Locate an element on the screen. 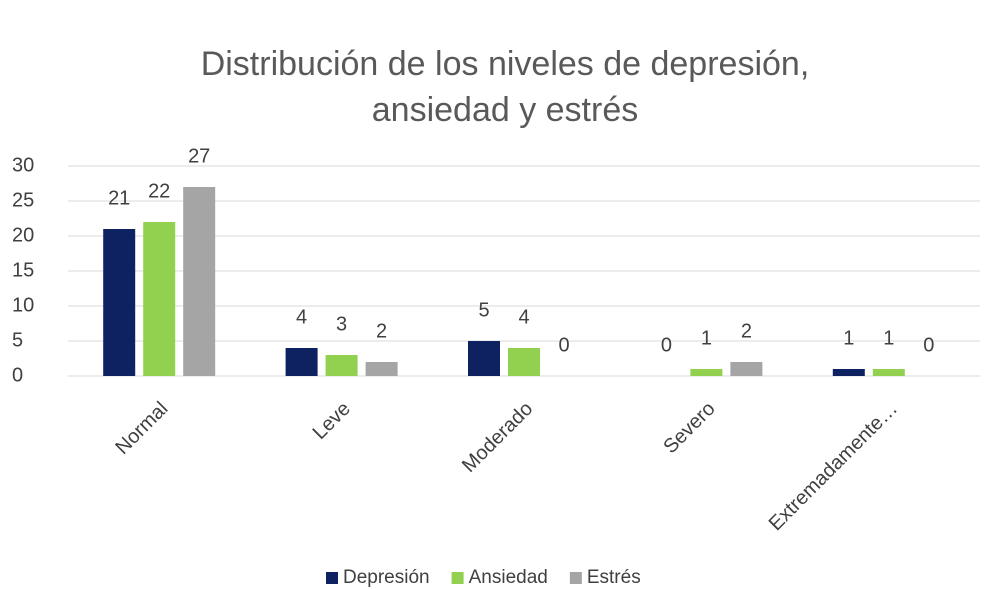 Image resolution: width=995 pixels, height=589 pixels. value-label: 27 is located at coordinates (199, 156).